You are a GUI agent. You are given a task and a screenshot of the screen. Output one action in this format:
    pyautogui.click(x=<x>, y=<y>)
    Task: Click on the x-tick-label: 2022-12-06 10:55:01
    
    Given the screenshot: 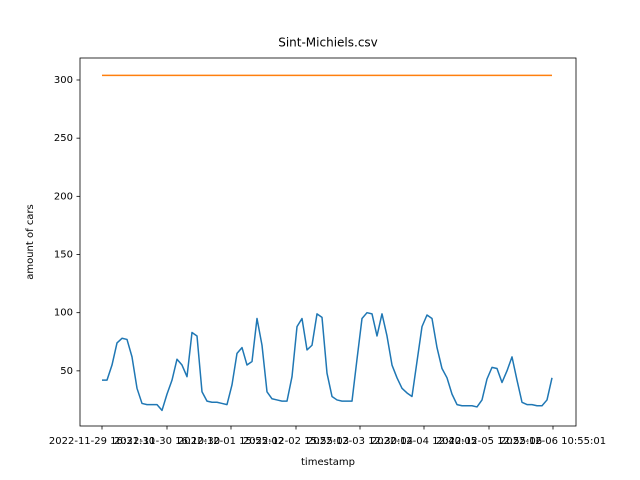 What is the action you would take?
    pyautogui.click(x=553, y=441)
    